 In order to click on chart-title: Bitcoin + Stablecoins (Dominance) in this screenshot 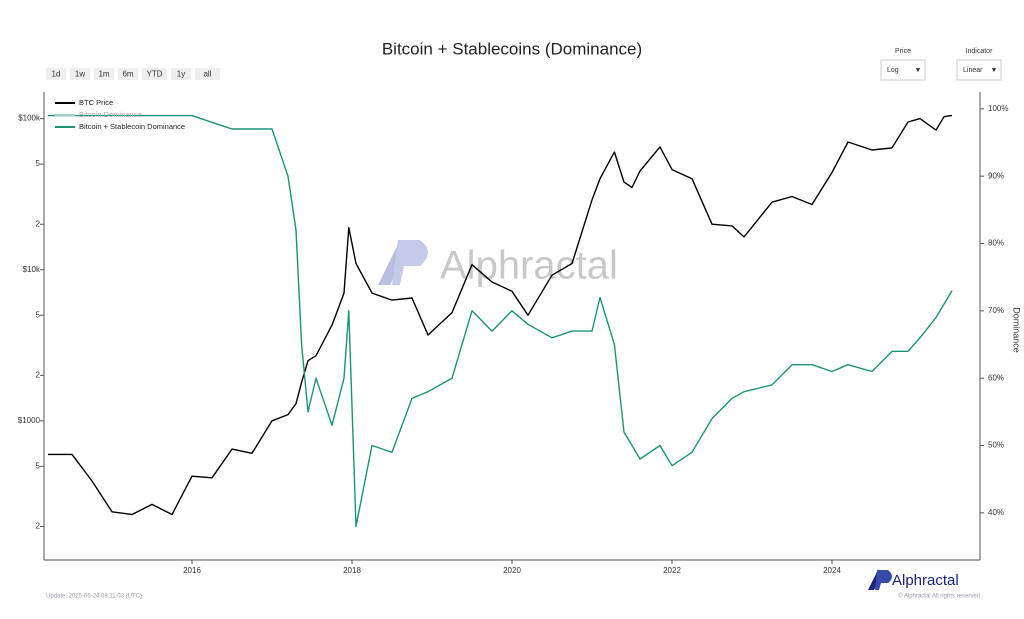, I will do `click(512, 48)`.